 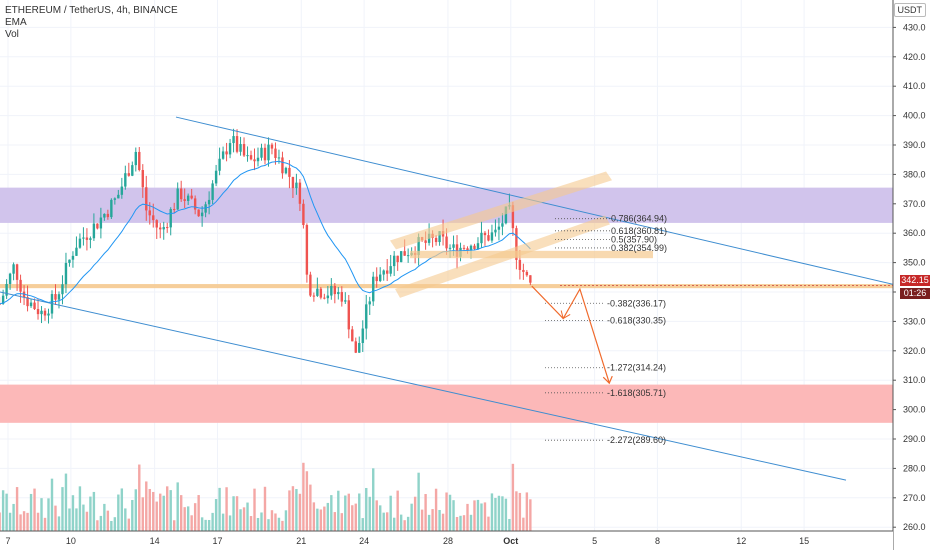 I want to click on y-tick-label: 280.0, so click(x=914, y=468).